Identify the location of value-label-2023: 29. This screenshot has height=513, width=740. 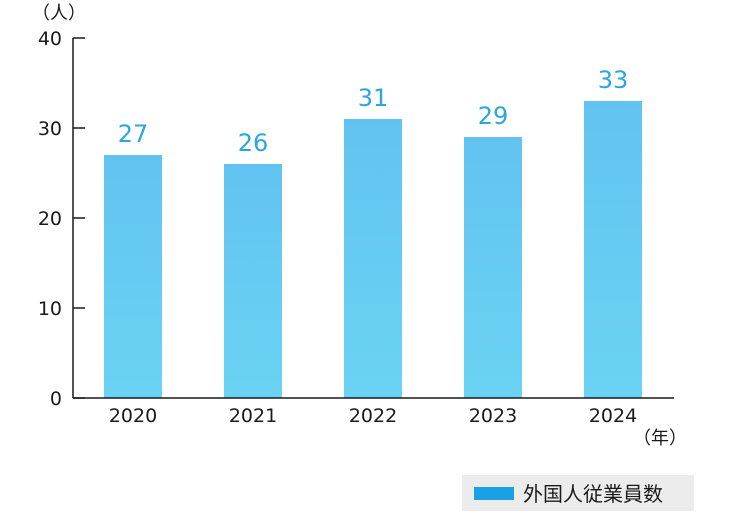
(493, 116).